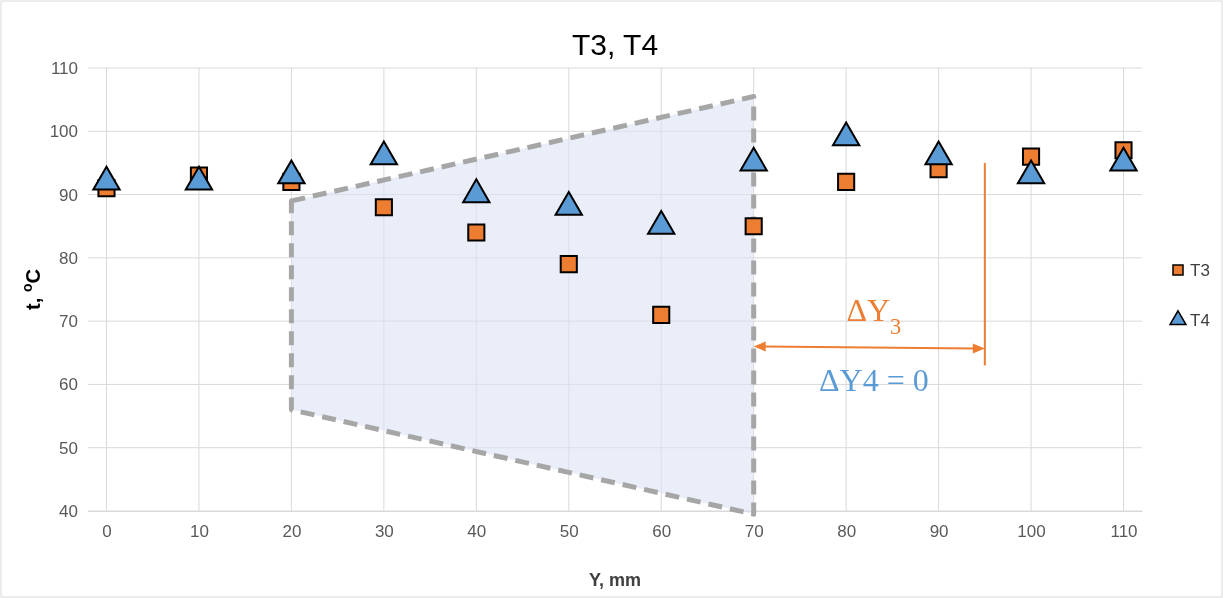 Image resolution: width=1223 pixels, height=598 pixels. I want to click on legend-label: T3, so click(1200, 270).